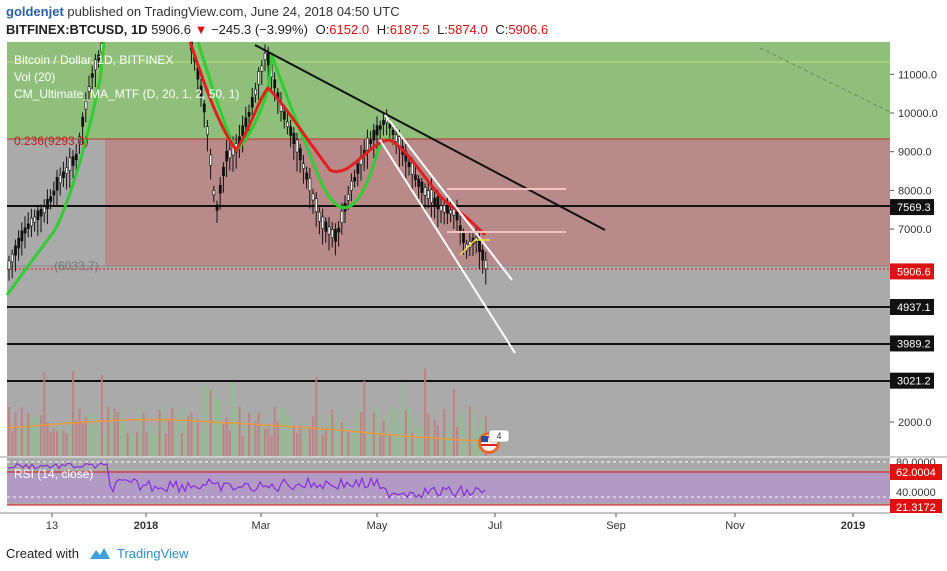  I want to click on price-axis, so click(918, 249).